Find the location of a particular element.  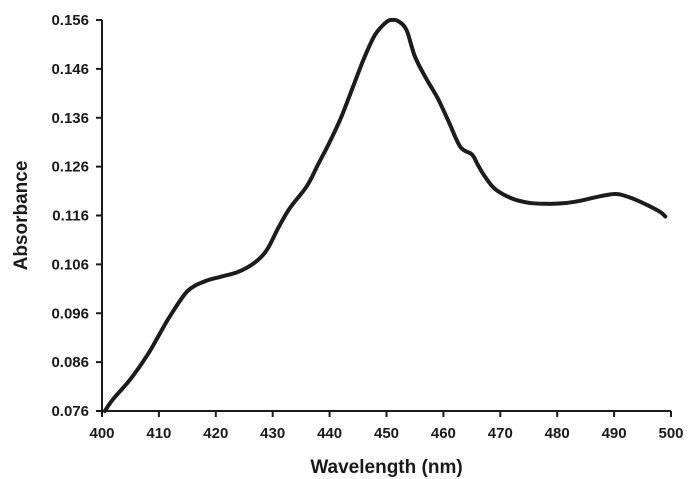

y-tick-label: 0.146 is located at coordinates (70, 69).